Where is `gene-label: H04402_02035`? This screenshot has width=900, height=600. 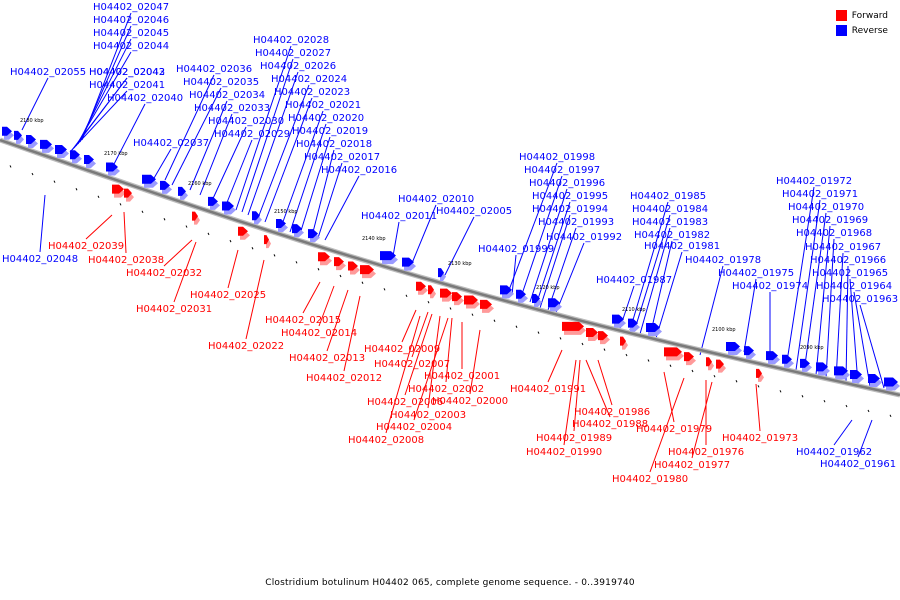
gene-label: H04402_02035 is located at coordinates (221, 82).